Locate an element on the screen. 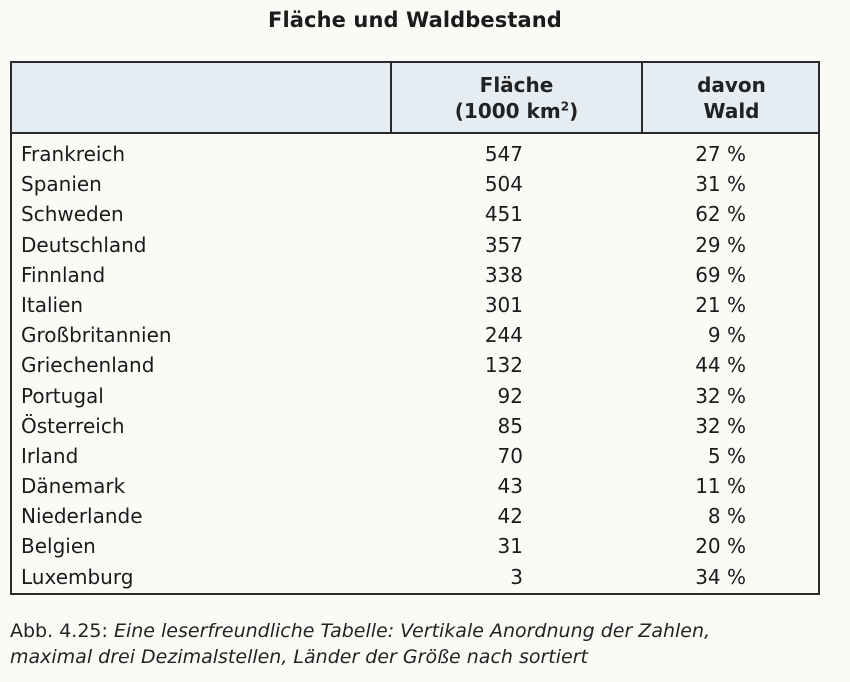 Image resolution: width=850 pixels, height=682 pixels. country-cell: Schweden is located at coordinates (72, 214).